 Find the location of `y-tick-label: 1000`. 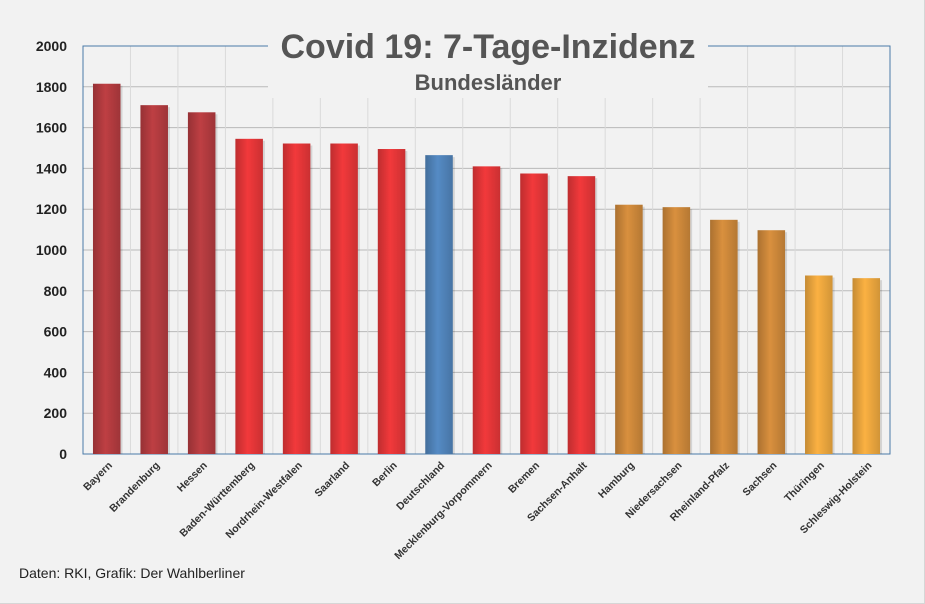

y-tick-label: 1000 is located at coordinates (51, 250).